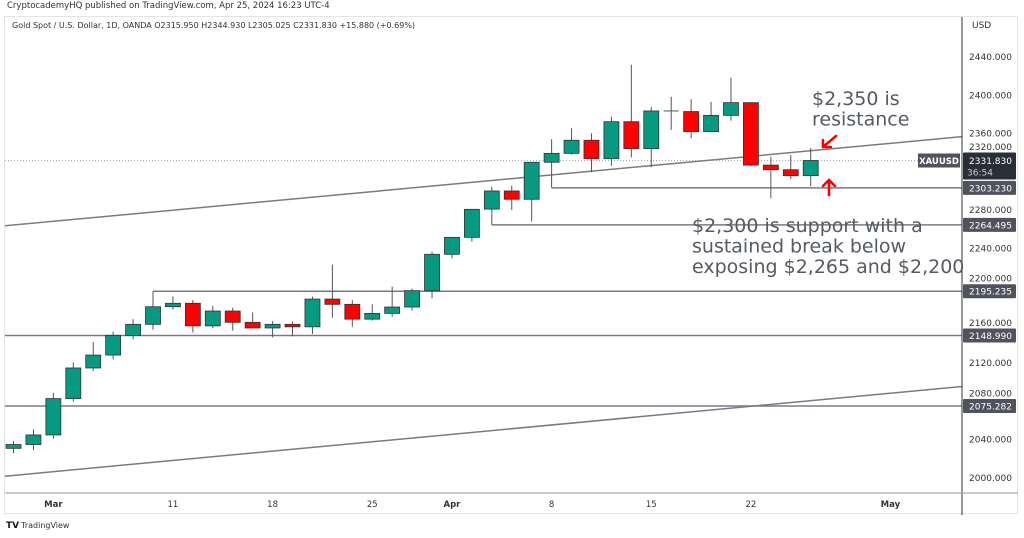 The image size is (1024, 538). Describe the element at coordinates (990, 148) in the screenshot. I see `y-tick-label: 2320.000` at that location.